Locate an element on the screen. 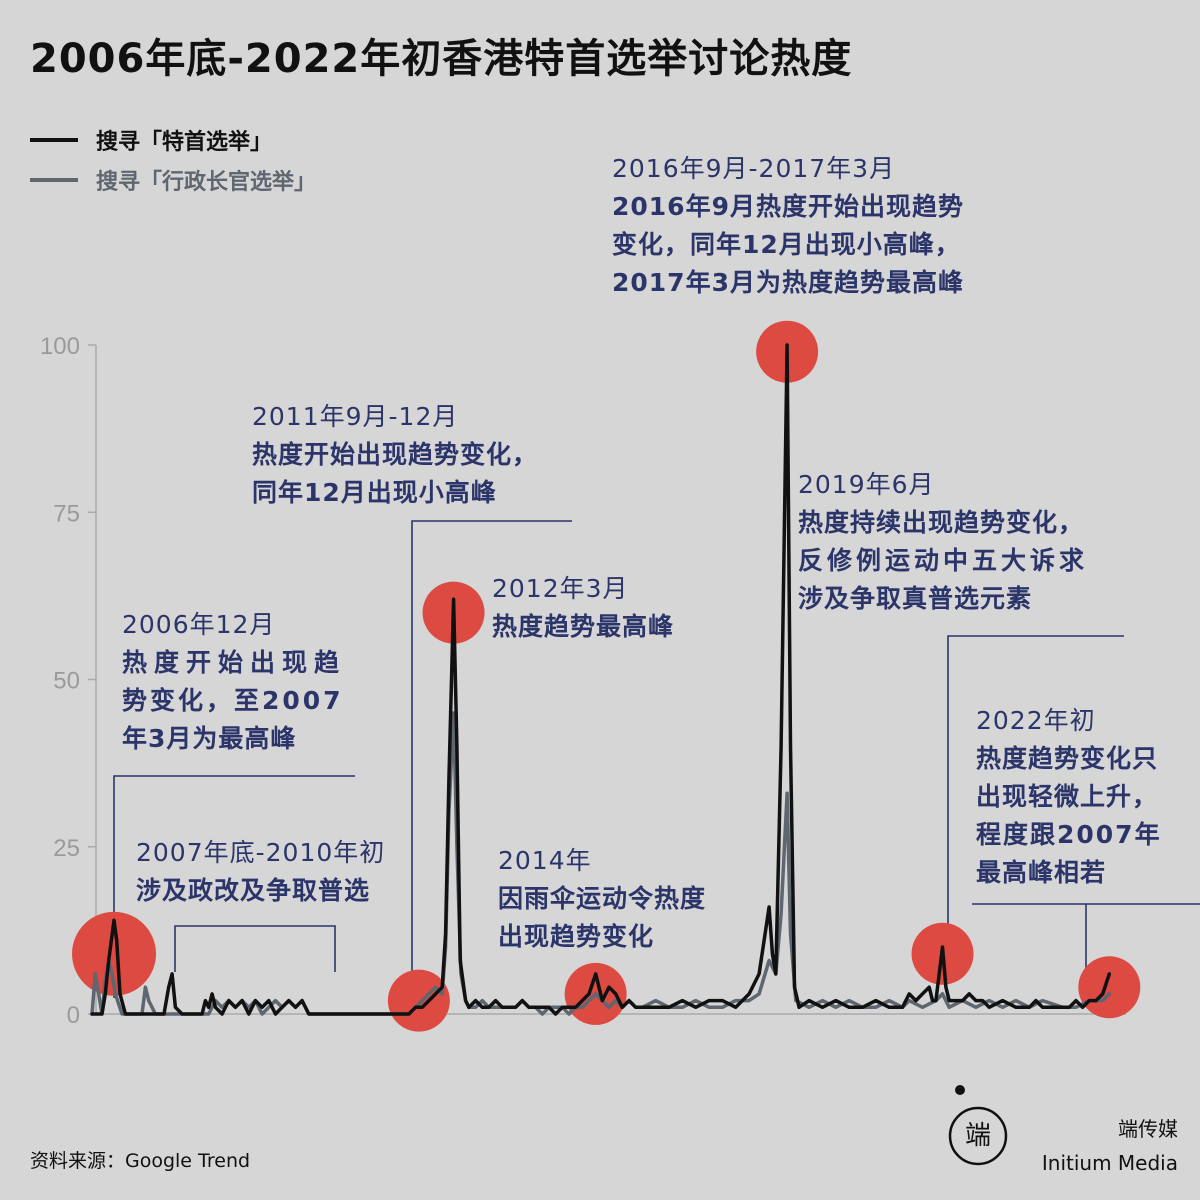 This screenshot has height=1200, width=1200. annotation-line: 热度开始出现趋势变化， is located at coordinates (395, 454).